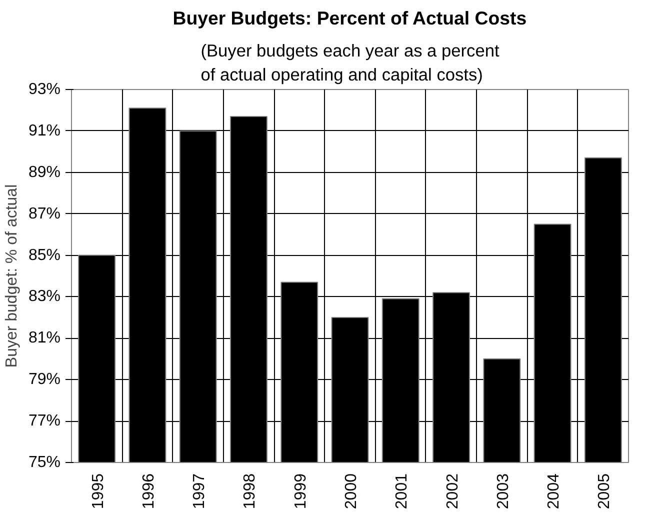 The height and width of the screenshot is (514, 658). I want to click on y-tick-label: 87%, so click(44, 213).